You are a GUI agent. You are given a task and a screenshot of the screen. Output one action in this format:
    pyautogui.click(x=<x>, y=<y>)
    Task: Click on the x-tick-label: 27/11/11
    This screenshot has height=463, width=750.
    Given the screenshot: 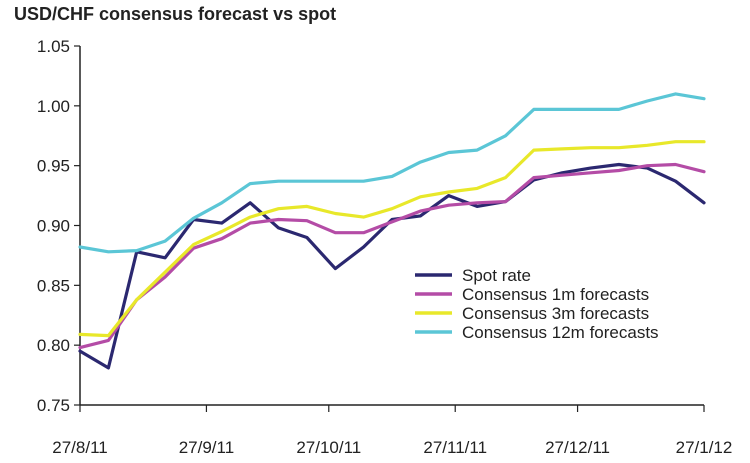 What is the action you would take?
    pyautogui.click(x=455, y=447)
    